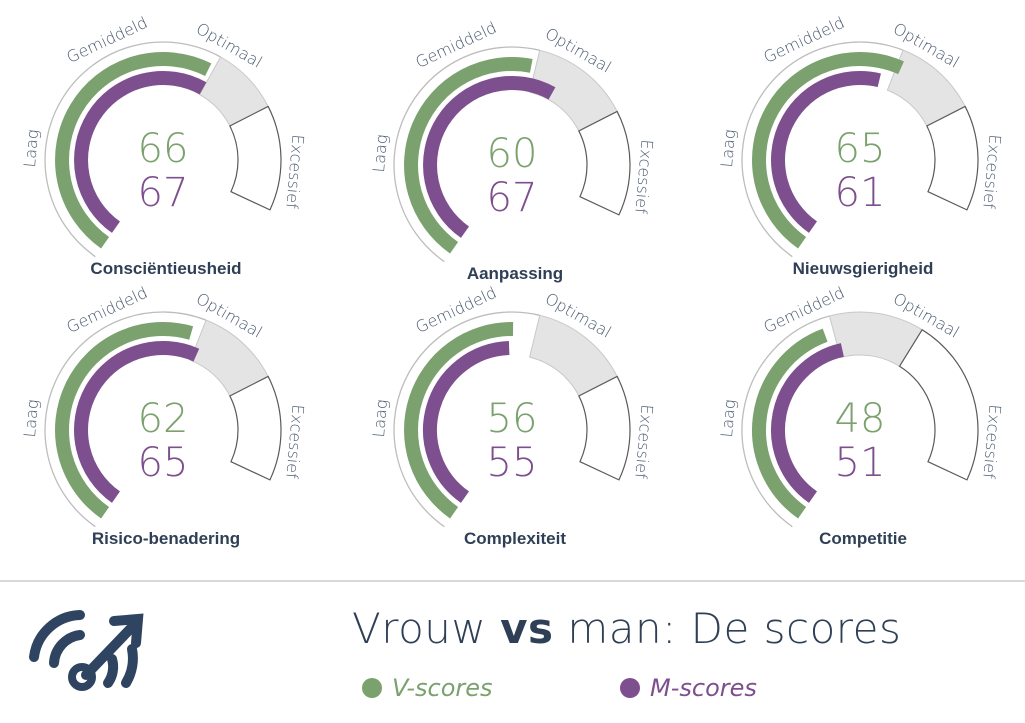  Describe the element at coordinates (512, 581) in the screenshot. I see `footer-divider` at that location.